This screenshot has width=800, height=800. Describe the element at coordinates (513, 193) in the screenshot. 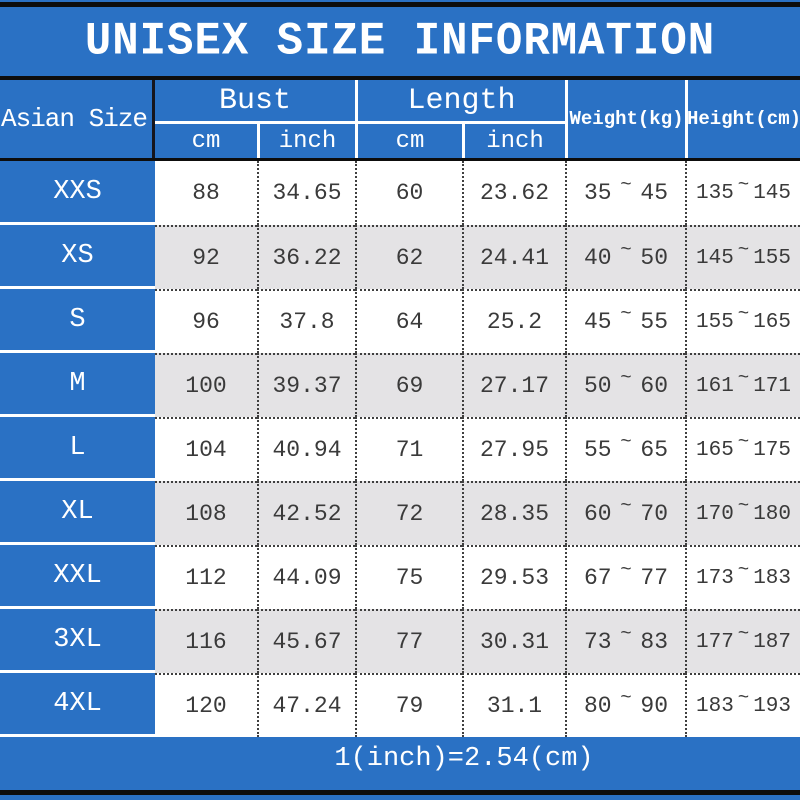

I see `cell-length-inch: 23.62` at that location.